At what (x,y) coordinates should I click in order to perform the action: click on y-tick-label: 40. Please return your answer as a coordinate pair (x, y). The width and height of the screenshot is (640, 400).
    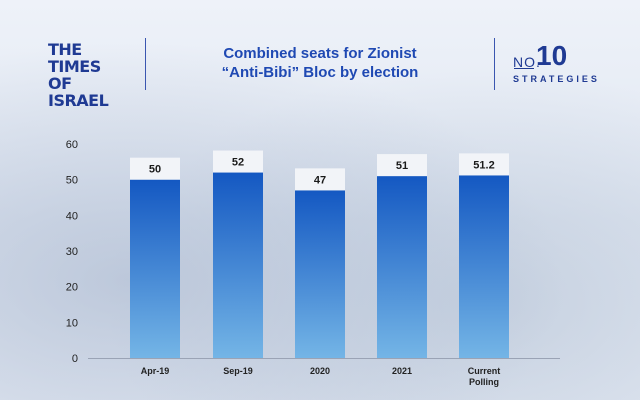
    Looking at the image, I should click on (72, 216).